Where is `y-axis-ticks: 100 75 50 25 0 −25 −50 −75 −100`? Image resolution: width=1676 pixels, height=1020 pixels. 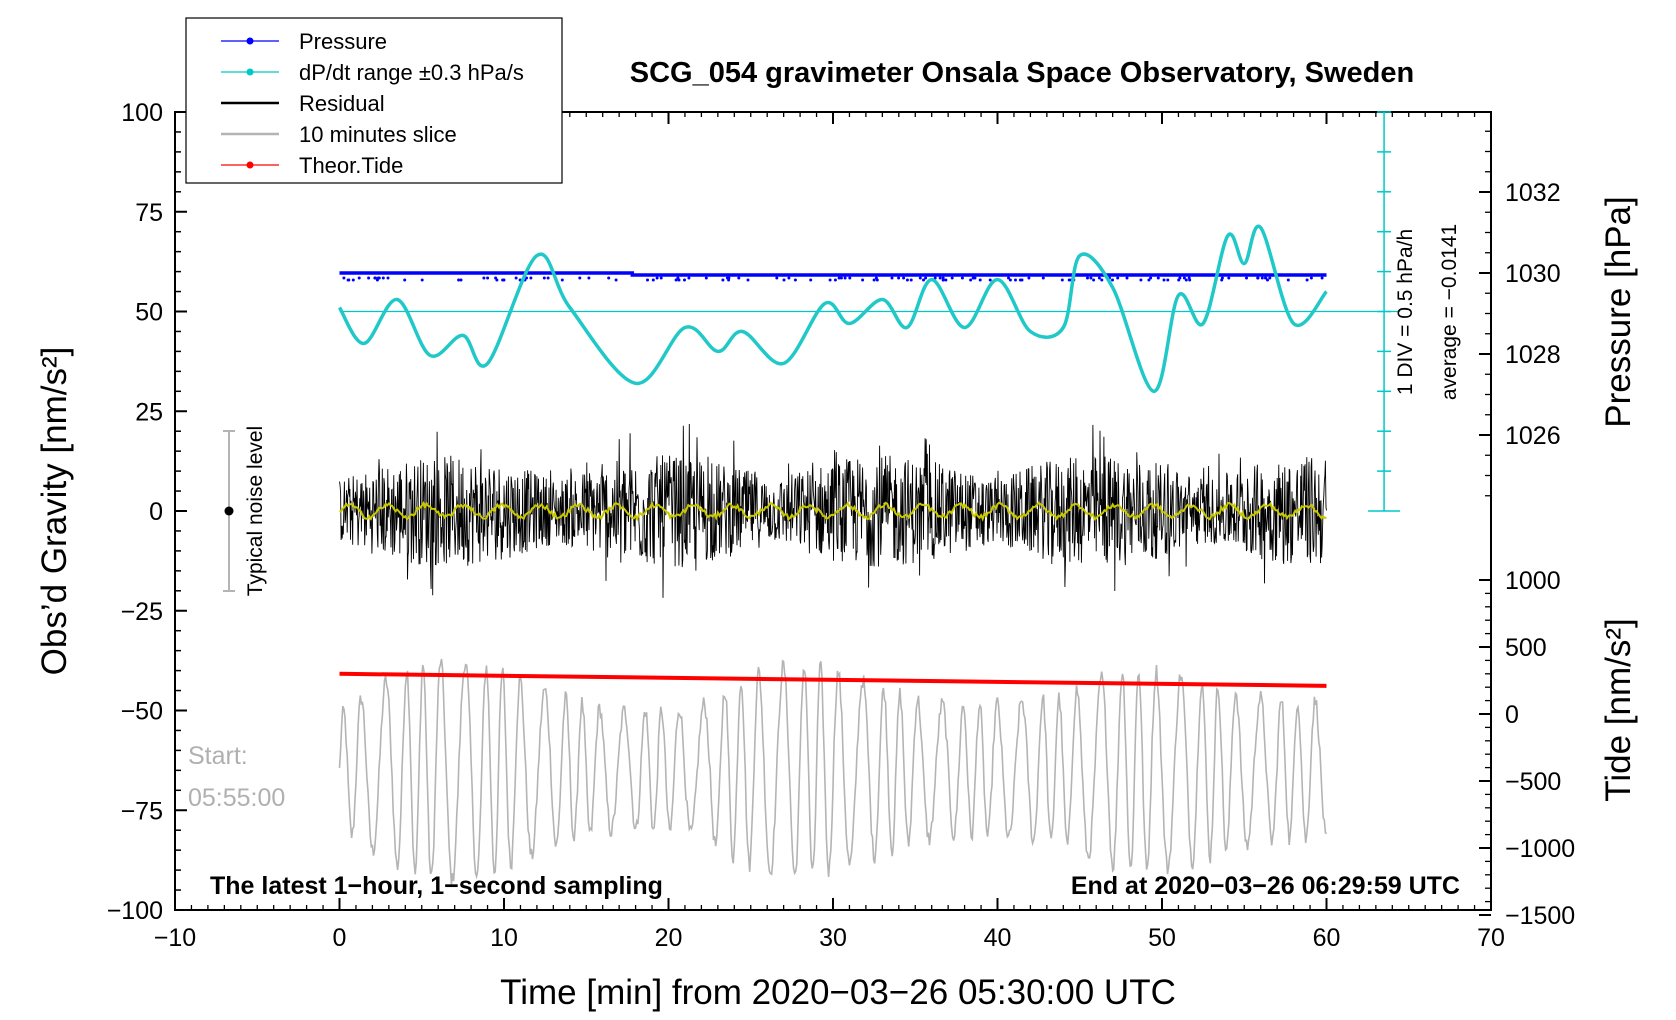 y-axis-ticks: 100 75 50 25 0 −25 −50 −75 −100 is located at coordinates (147, 512).